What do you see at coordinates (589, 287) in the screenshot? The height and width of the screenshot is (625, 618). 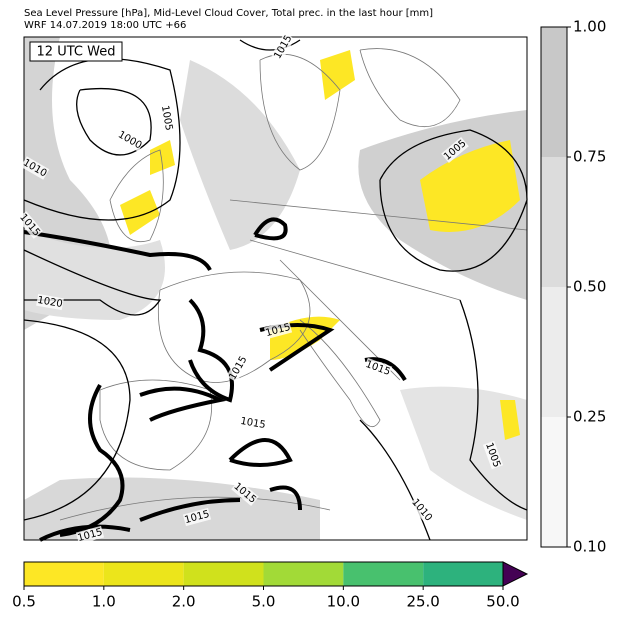 I see `tick-label: 0.50` at bounding box center [589, 287].